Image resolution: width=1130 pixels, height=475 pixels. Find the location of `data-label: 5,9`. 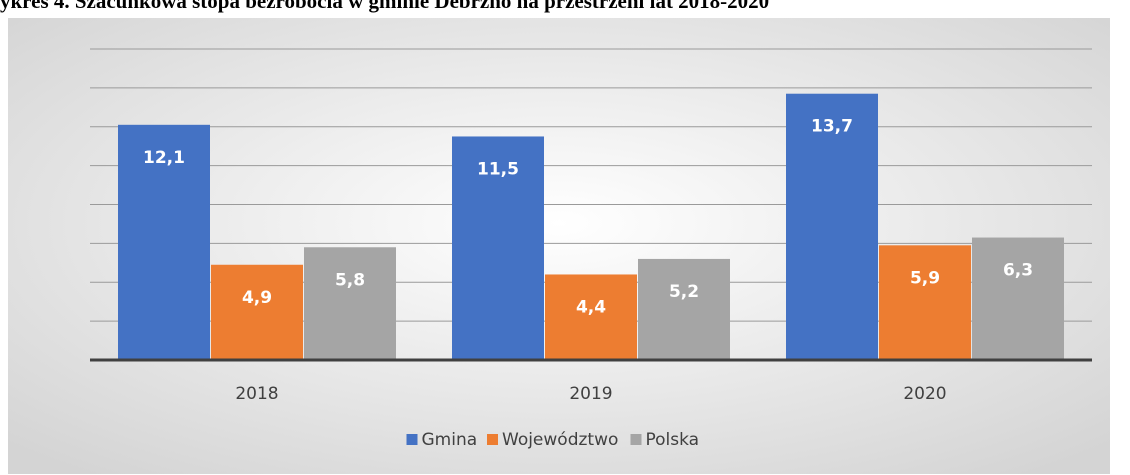

data-label: 5,9 is located at coordinates (925, 278).